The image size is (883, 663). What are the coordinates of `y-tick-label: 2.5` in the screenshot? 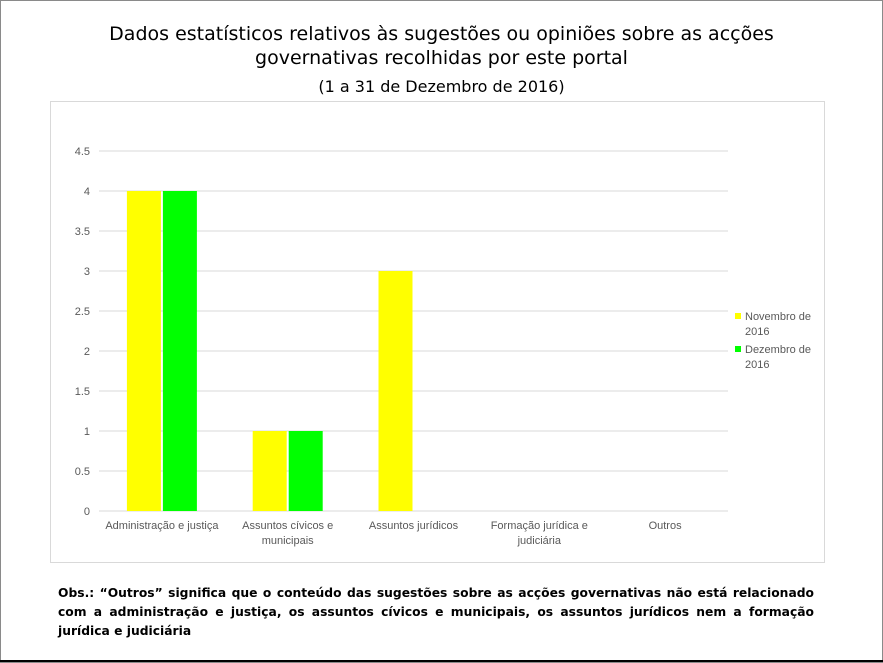 It's located at (82, 312).